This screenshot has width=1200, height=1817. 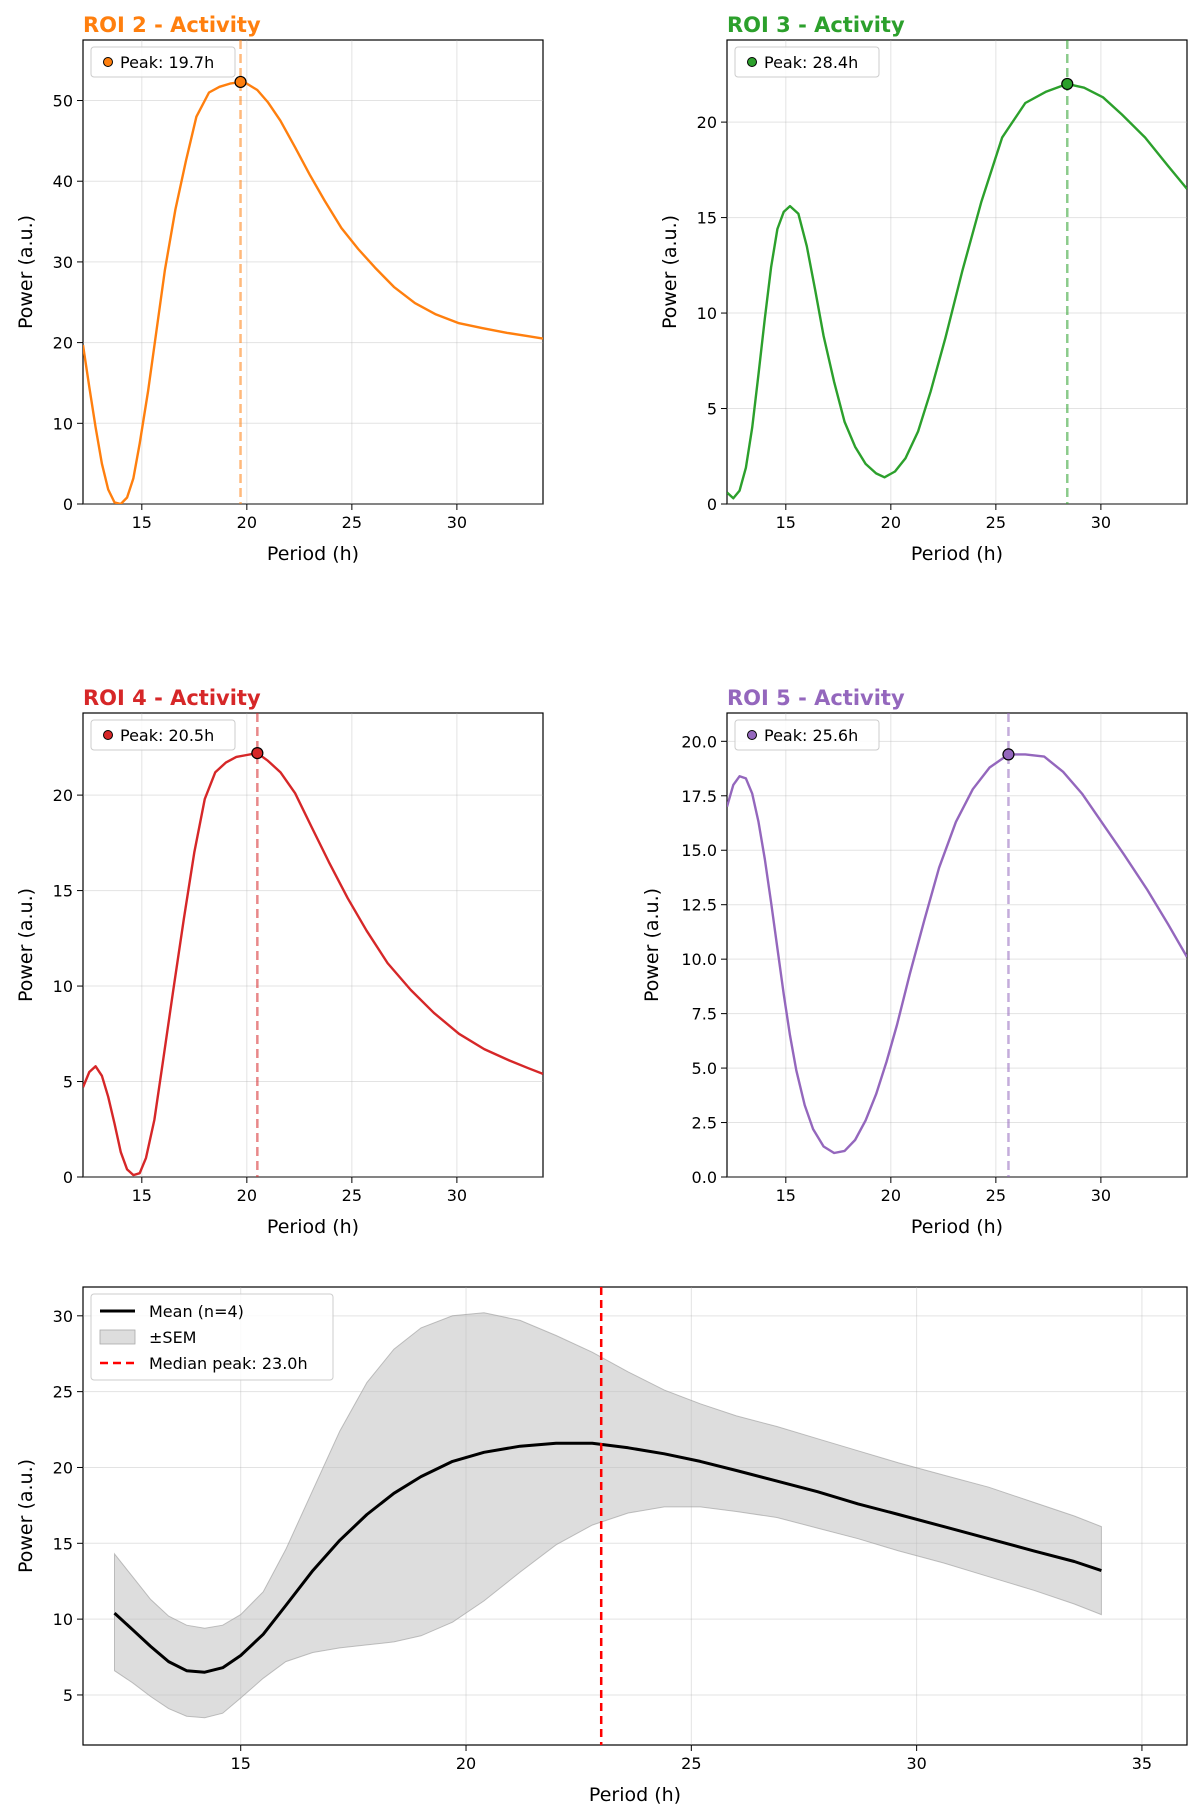 I want to click on legend-peak-label: Peak: 19.7h, so click(x=167, y=62).